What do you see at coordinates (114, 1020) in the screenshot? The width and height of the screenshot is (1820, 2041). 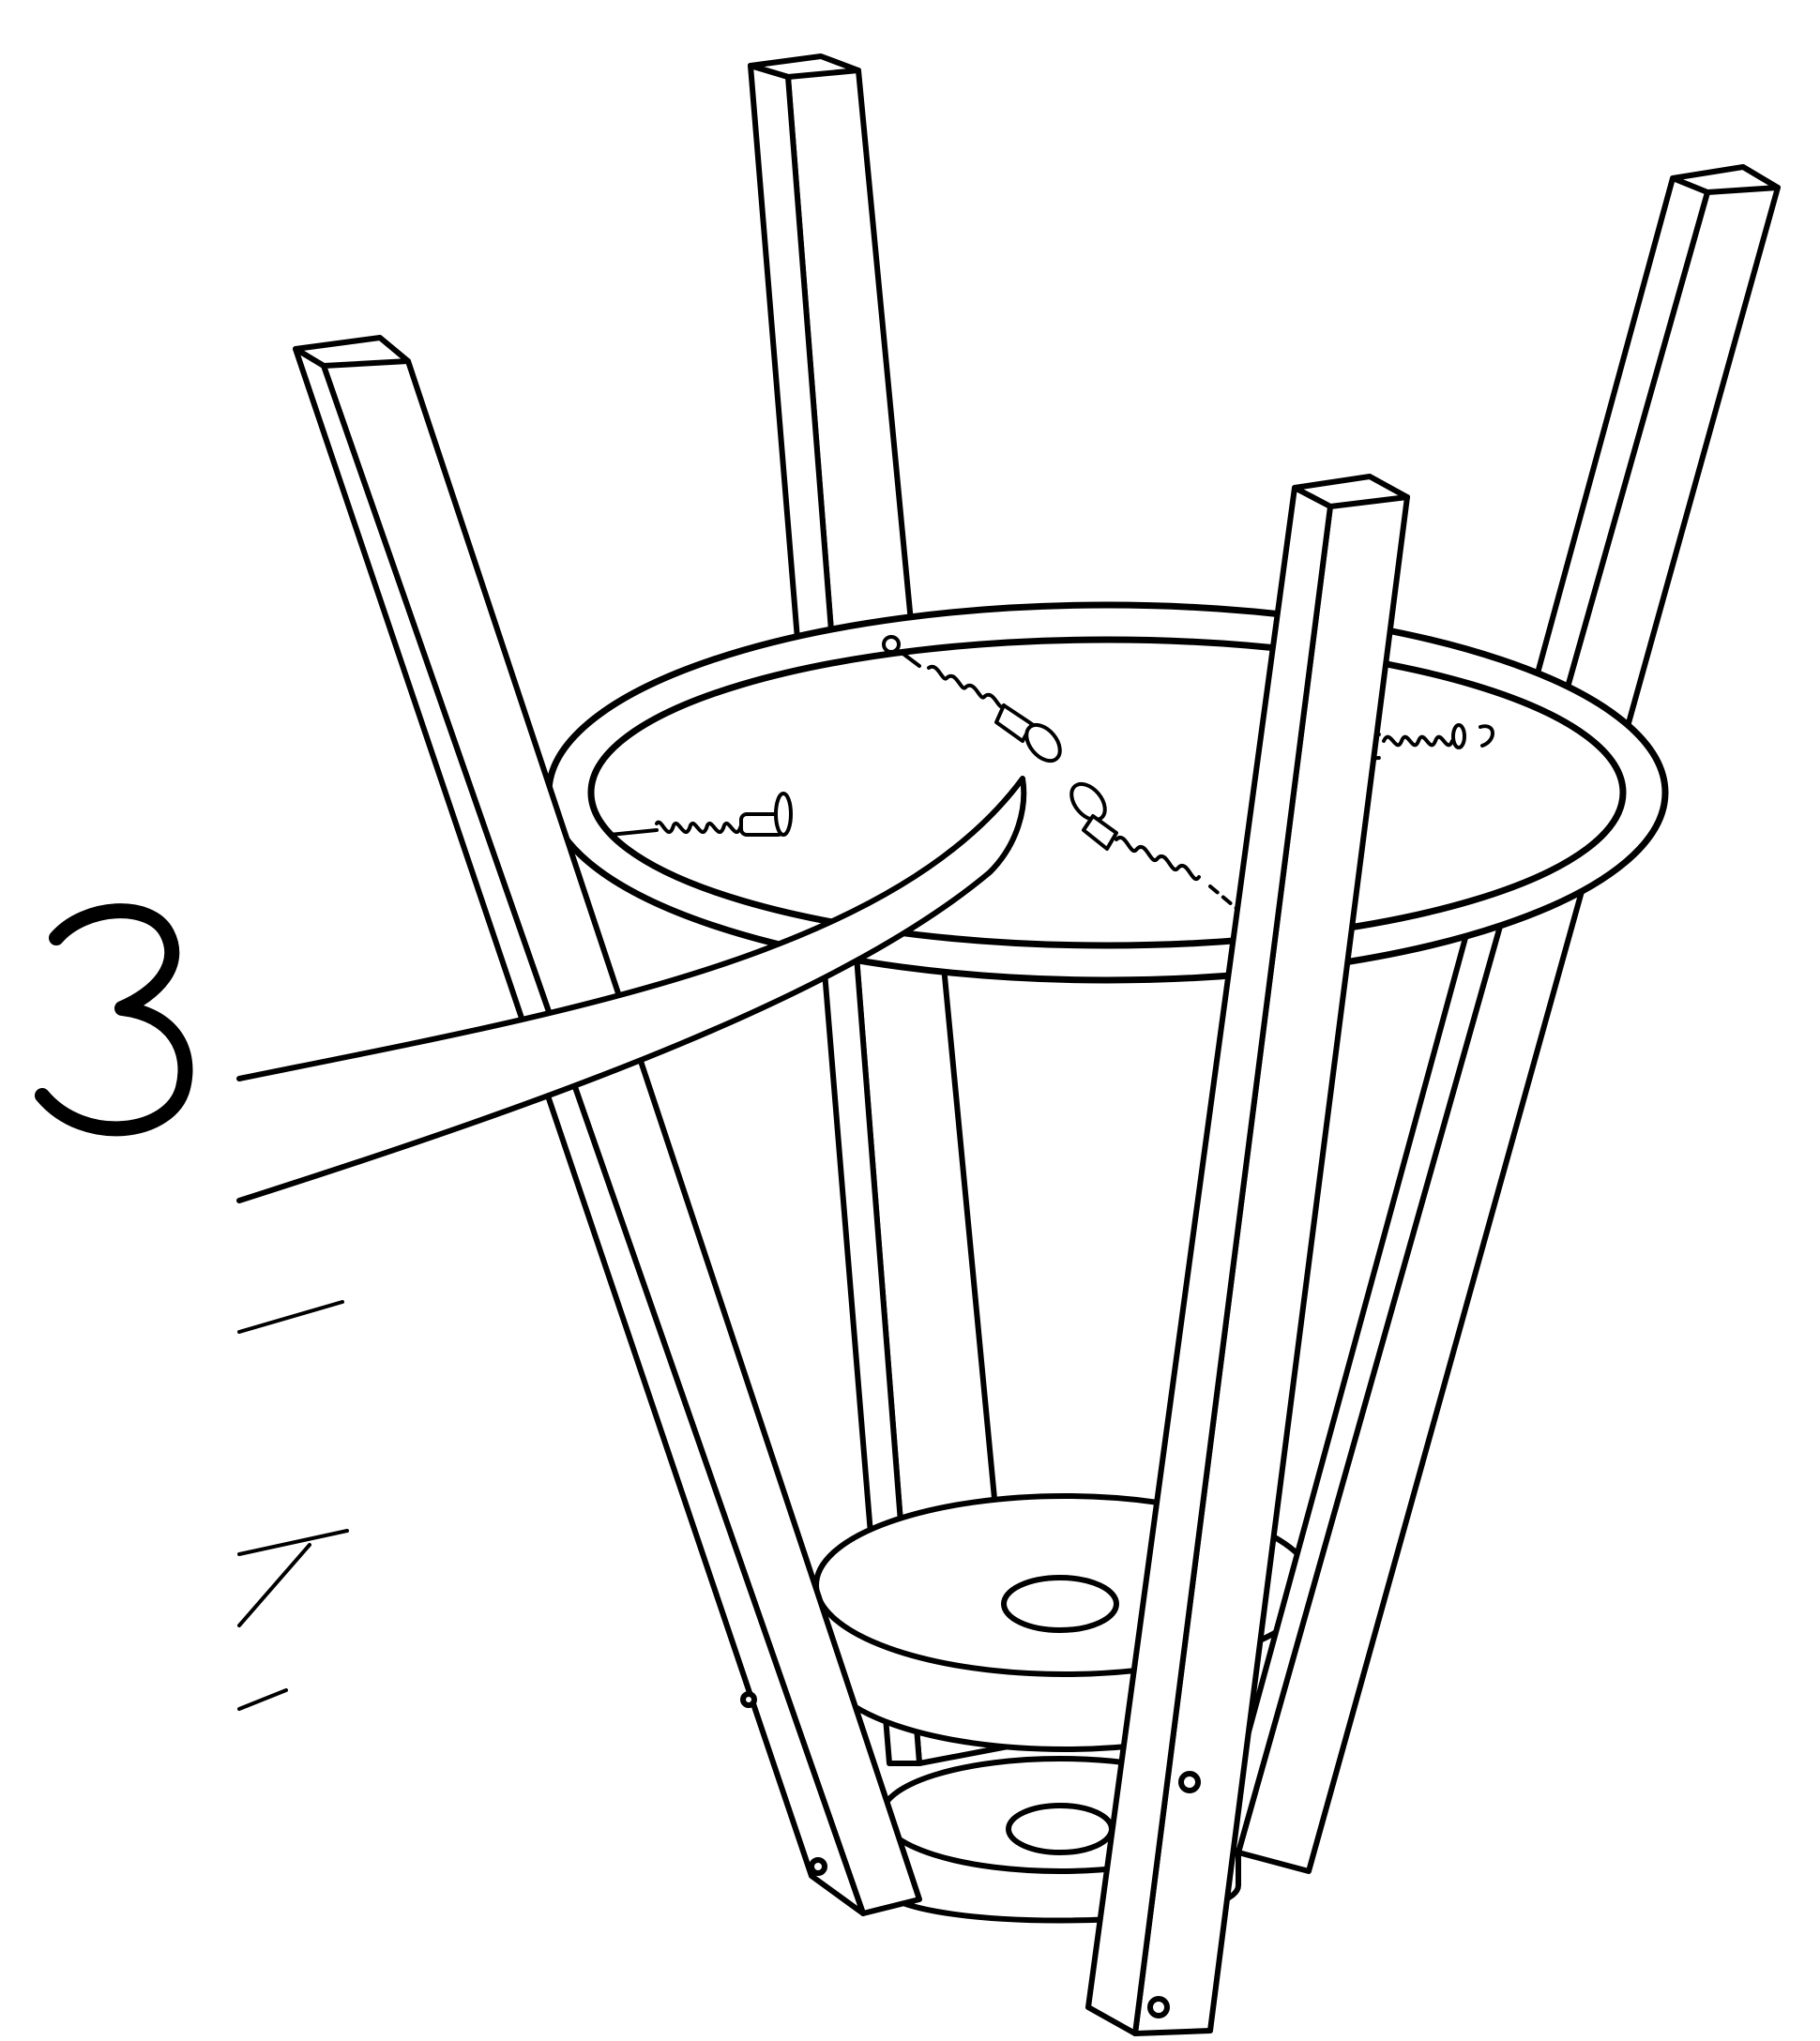 I see `step-number-glyph` at bounding box center [114, 1020].